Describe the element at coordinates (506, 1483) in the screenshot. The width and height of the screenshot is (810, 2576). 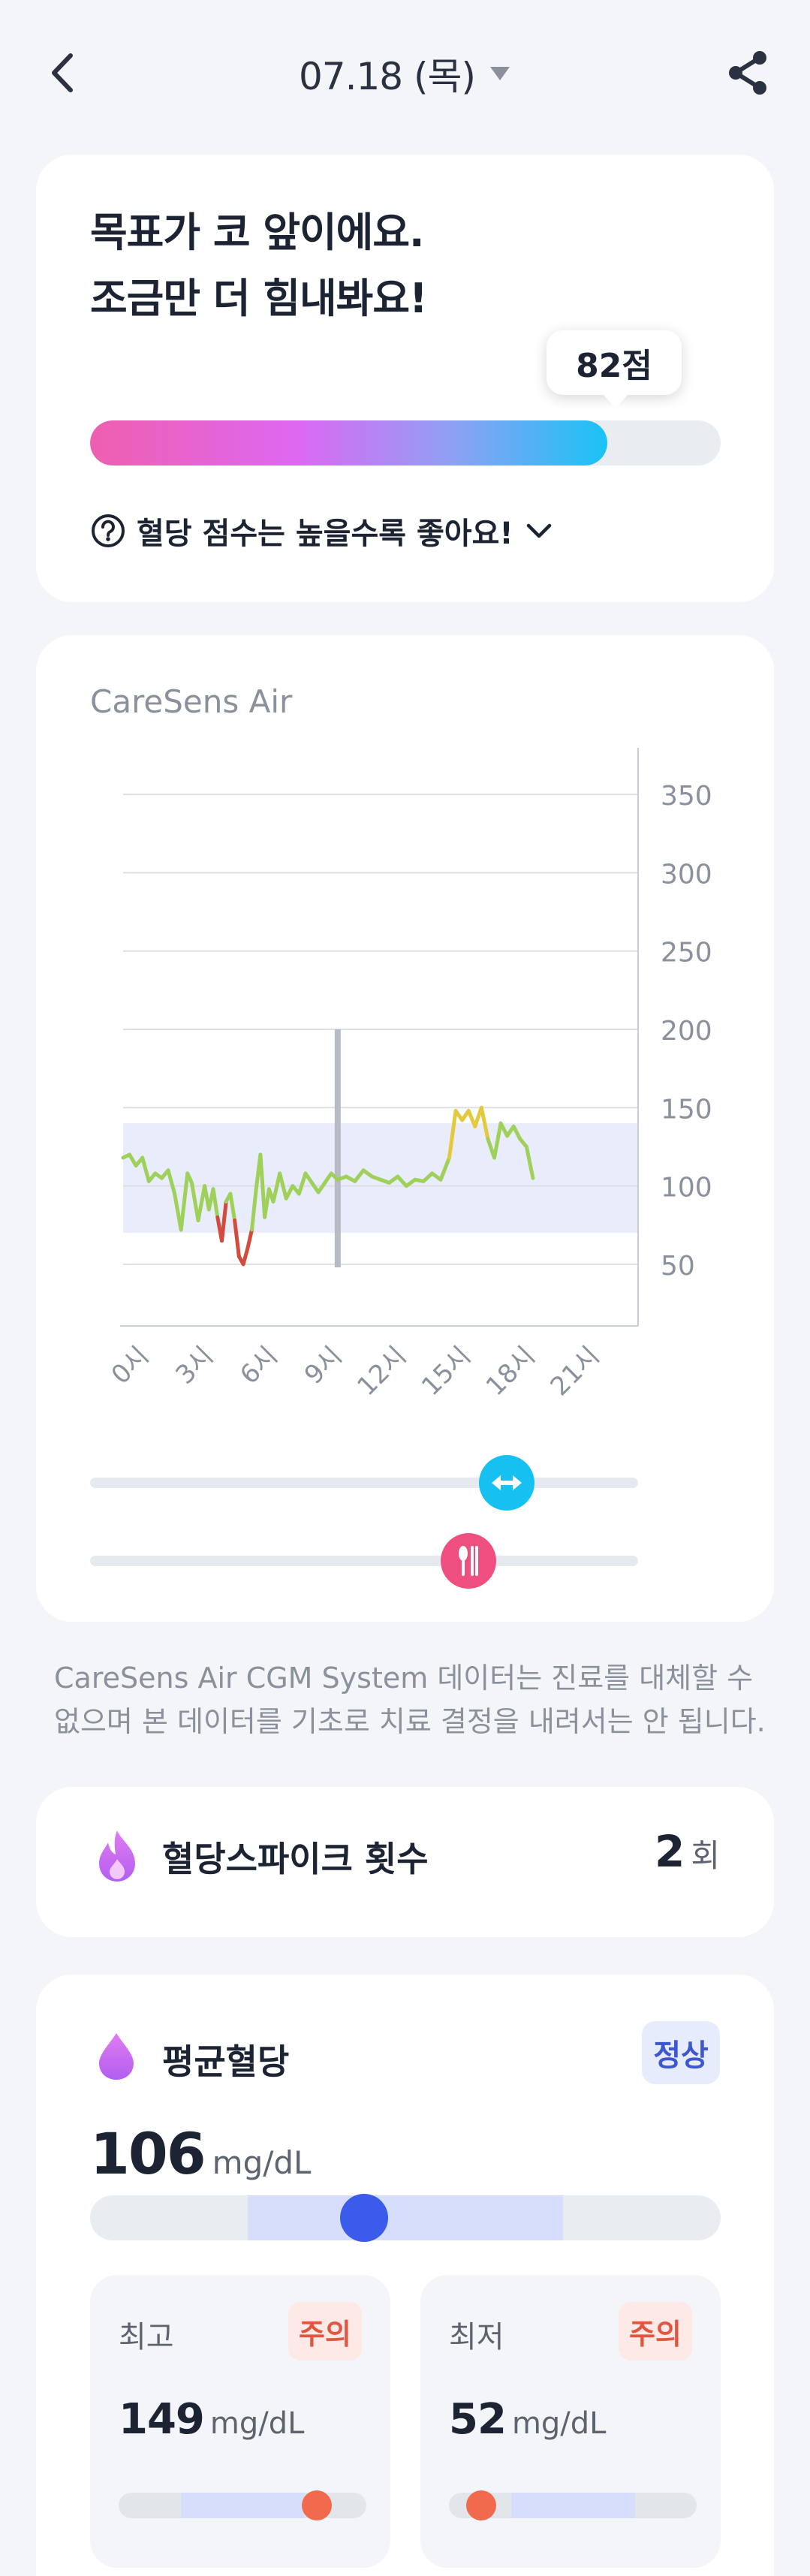
I see `time-range-slider-knob` at that location.